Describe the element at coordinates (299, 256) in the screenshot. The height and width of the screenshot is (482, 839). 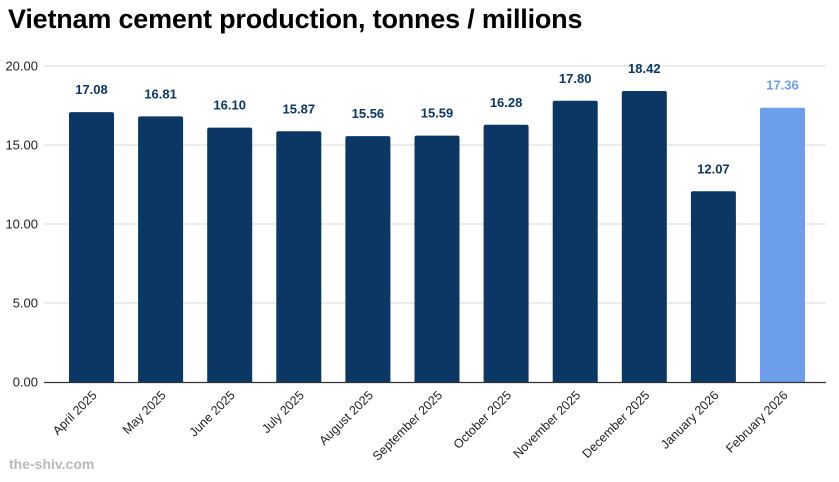
I see `bar-july-2025` at that location.